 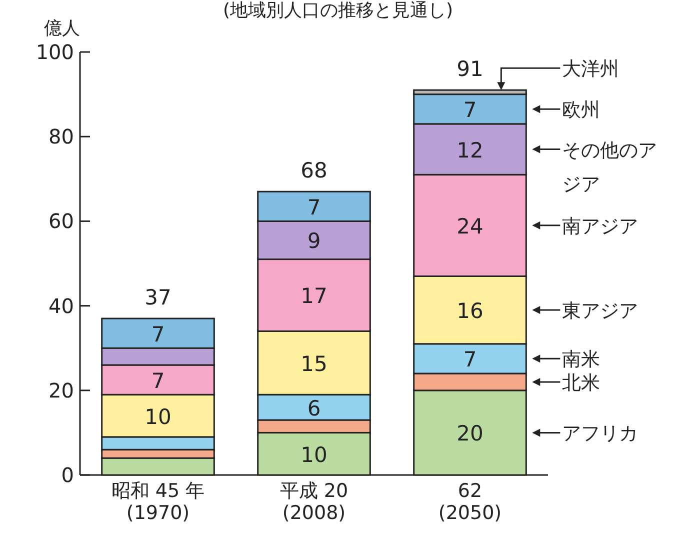 What do you see at coordinates (591, 69) in the screenshot?
I see `legend-label: 大洋州` at bounding box center [591, 69].